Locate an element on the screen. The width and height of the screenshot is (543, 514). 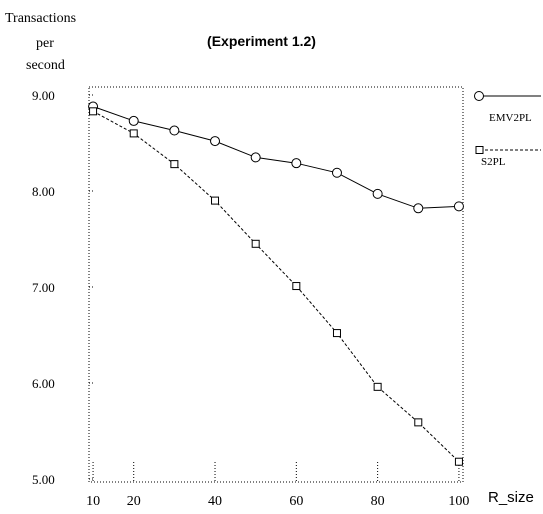
series-line is located at coordinates (275, 157).